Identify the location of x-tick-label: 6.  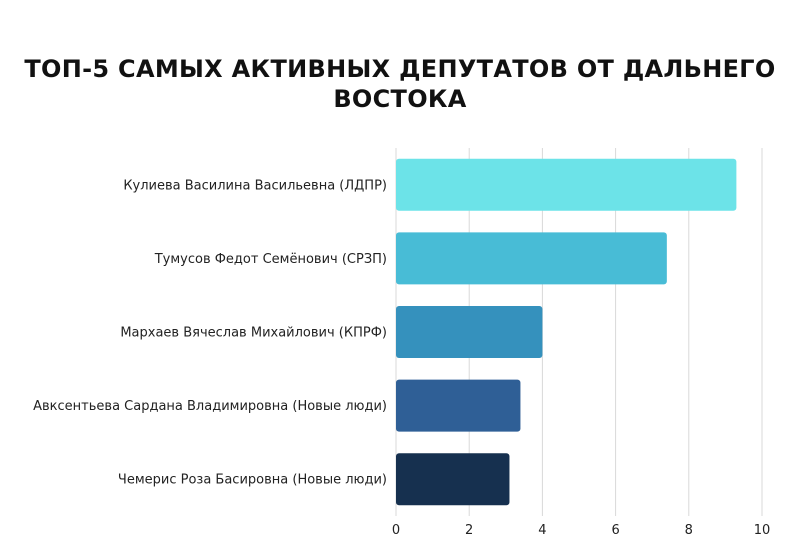
(615, 530).